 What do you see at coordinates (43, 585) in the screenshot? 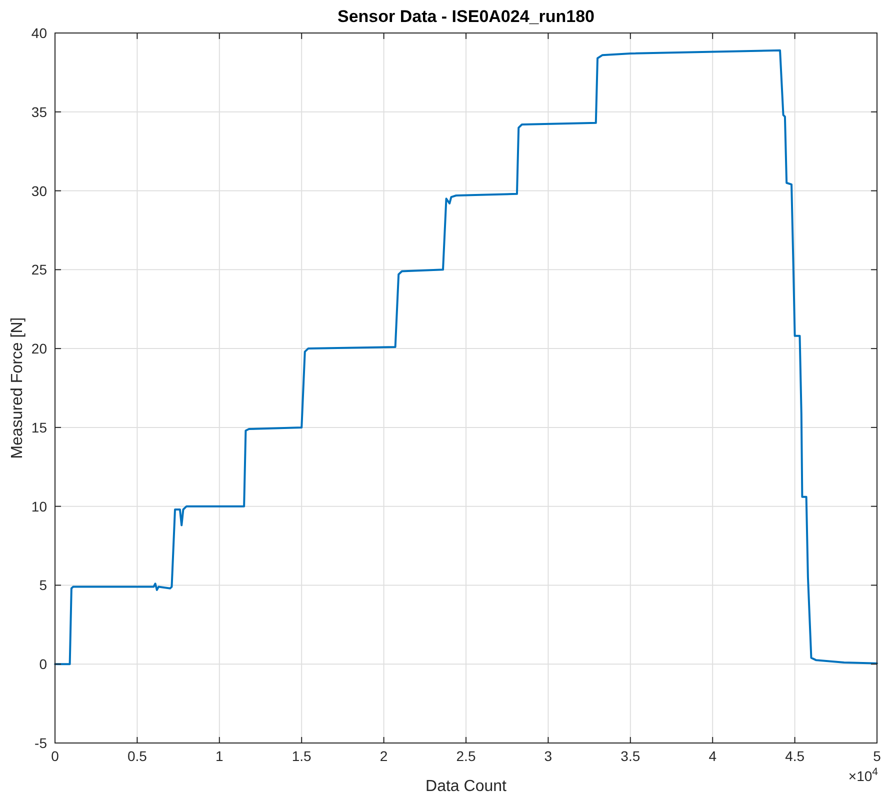
I see `y-tick-label: 5` at bounding box center [43, 585].